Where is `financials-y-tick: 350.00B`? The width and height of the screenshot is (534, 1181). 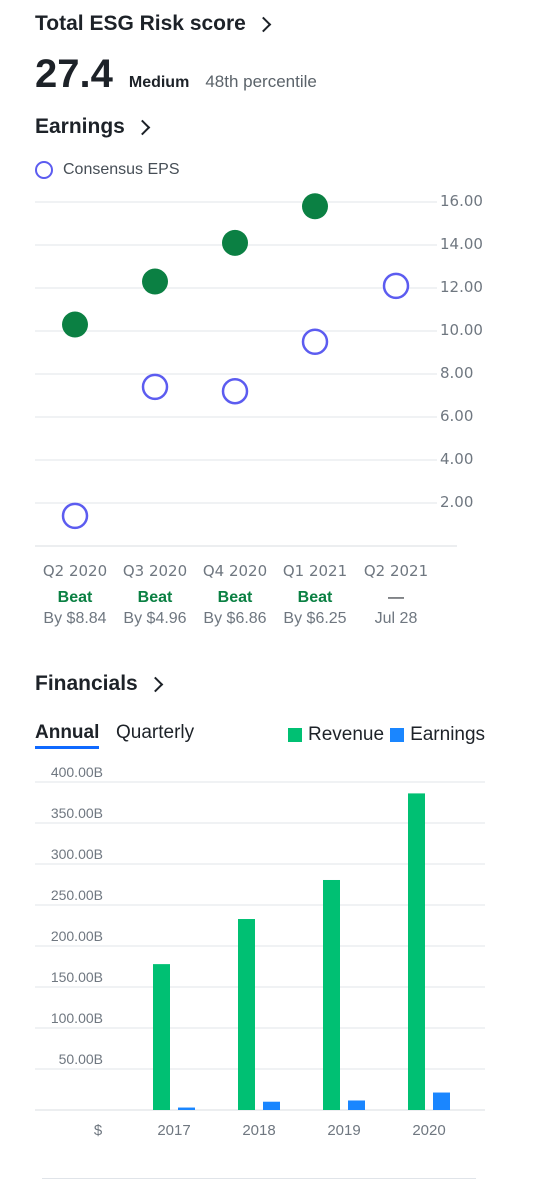
financials-y-tick: 350.00B is located at coordinates (76, 813).